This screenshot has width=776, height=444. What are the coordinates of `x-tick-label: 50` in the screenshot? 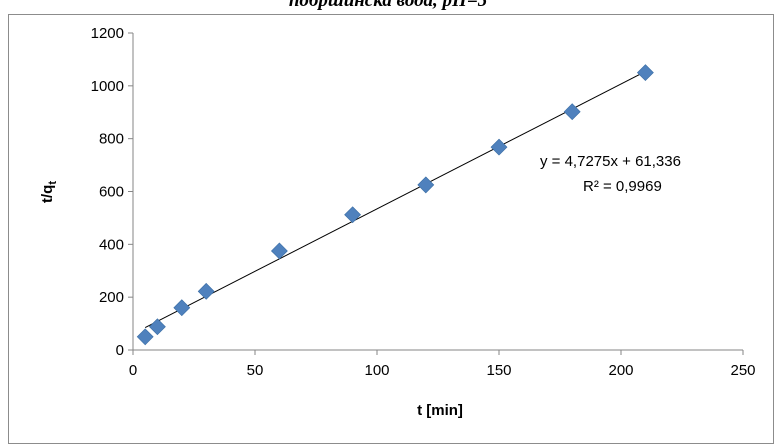 It's located at (255, 370).